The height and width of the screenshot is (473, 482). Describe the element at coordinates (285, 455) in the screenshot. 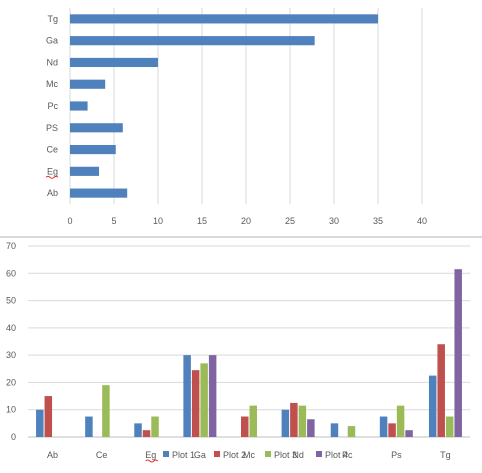

I see `legend-label: Plot 3` at that location.